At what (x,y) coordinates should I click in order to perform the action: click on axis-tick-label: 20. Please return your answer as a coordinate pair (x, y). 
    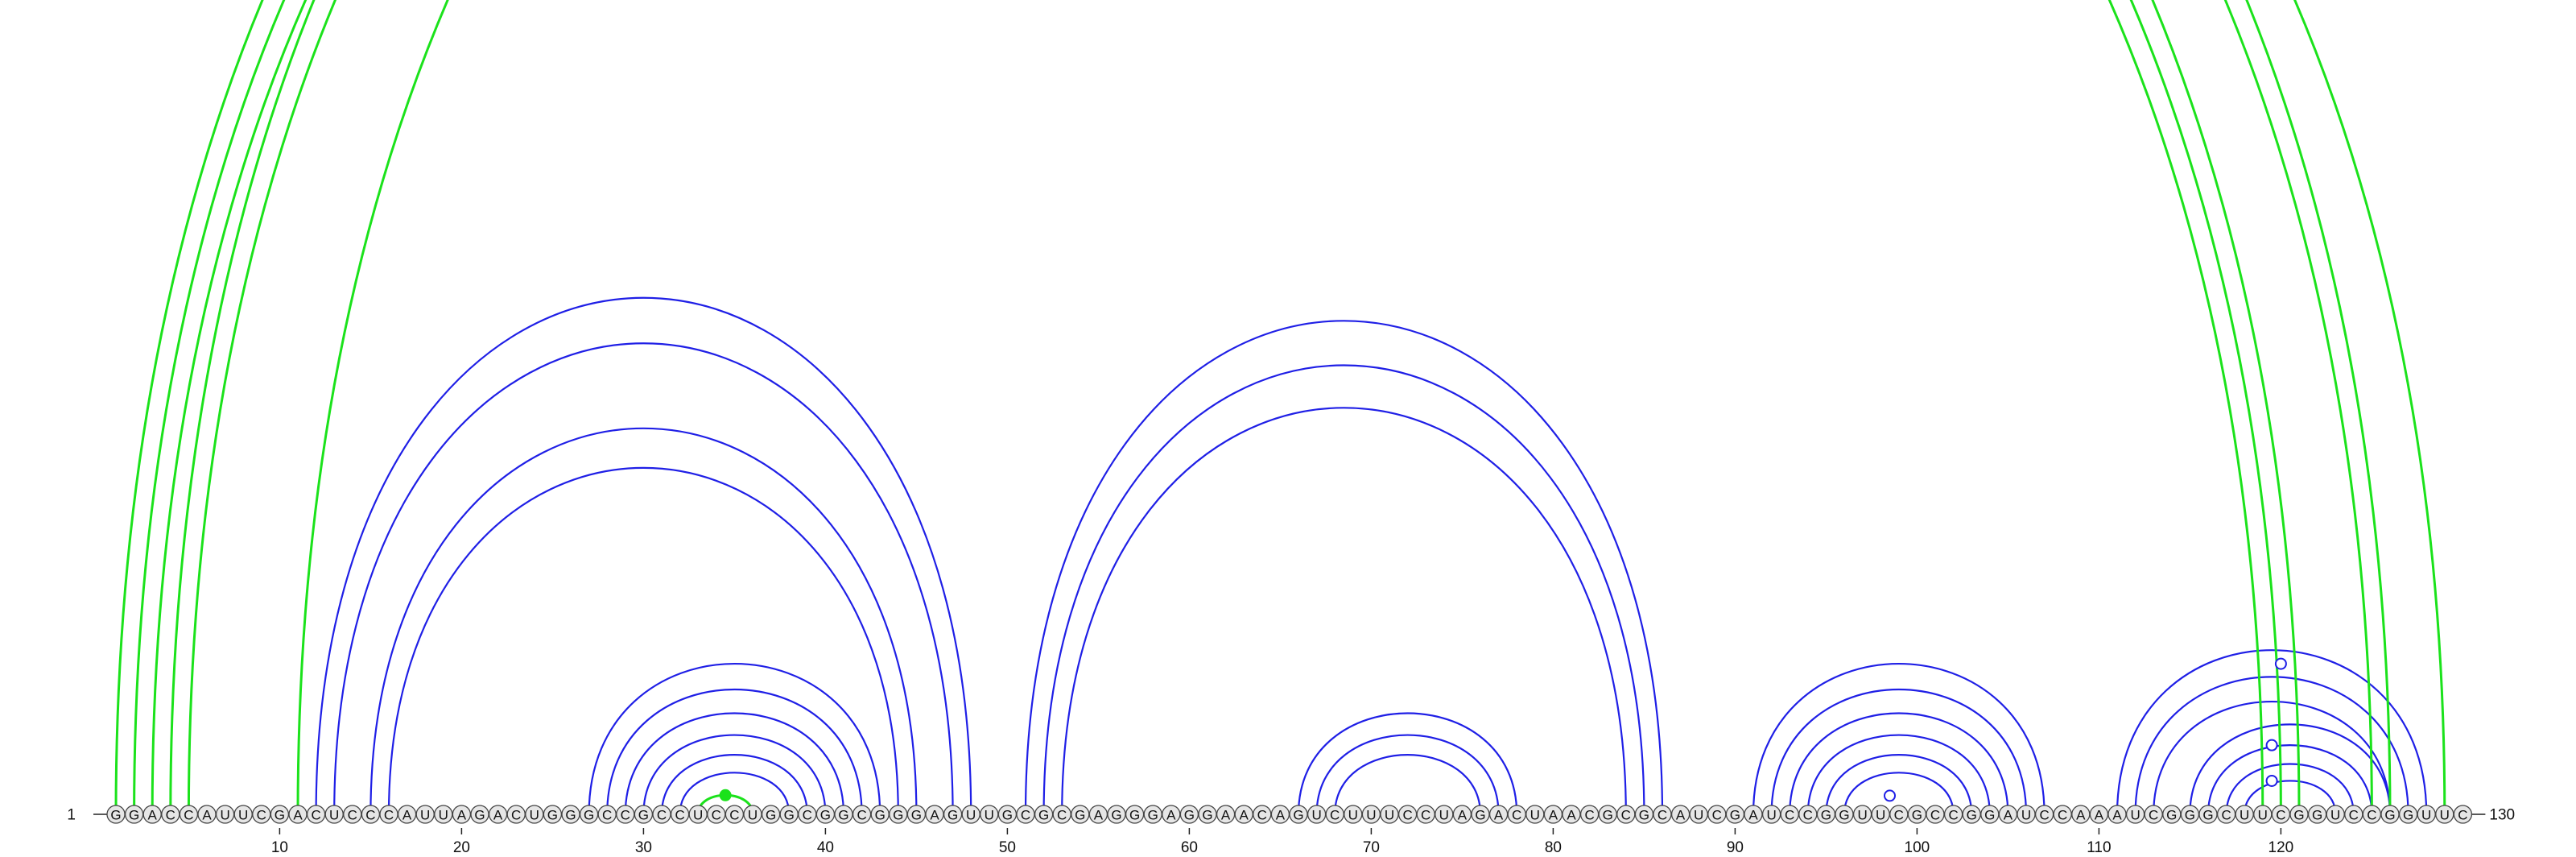
    Looking at the image, I should click on (462, 847).